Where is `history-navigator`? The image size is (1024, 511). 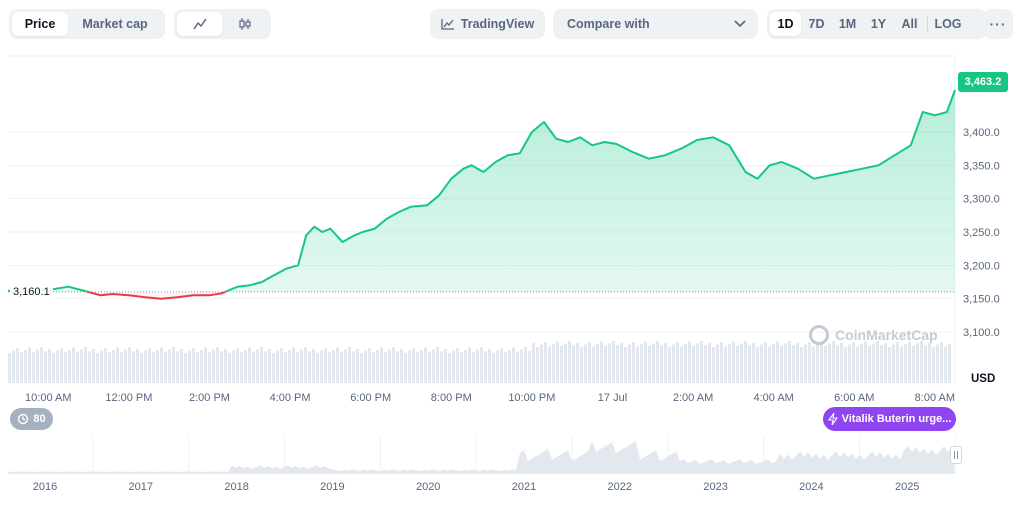 history-navigator is located at coordinates (482, 455).